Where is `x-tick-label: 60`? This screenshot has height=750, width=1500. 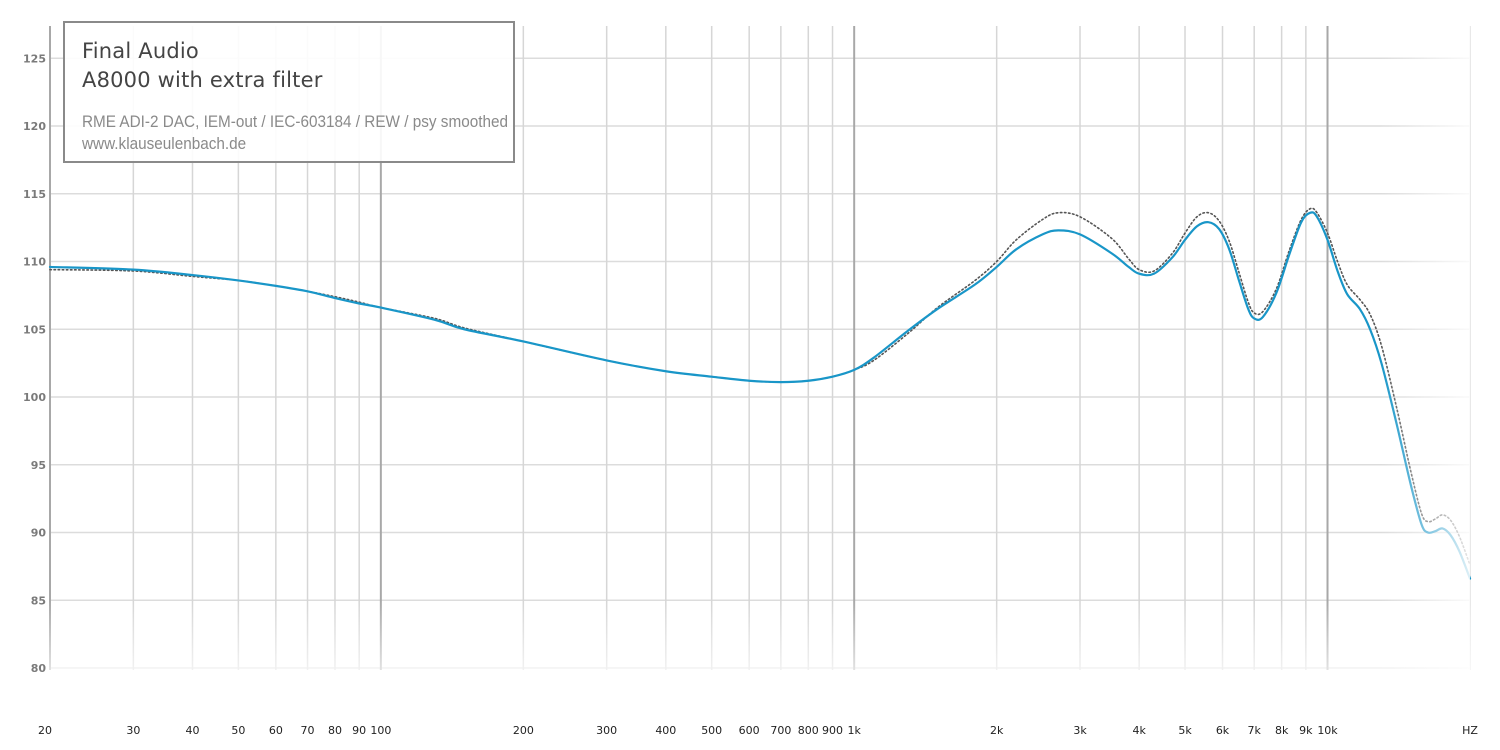 x-tick-label: 60 is located at coordinates (276, 730).